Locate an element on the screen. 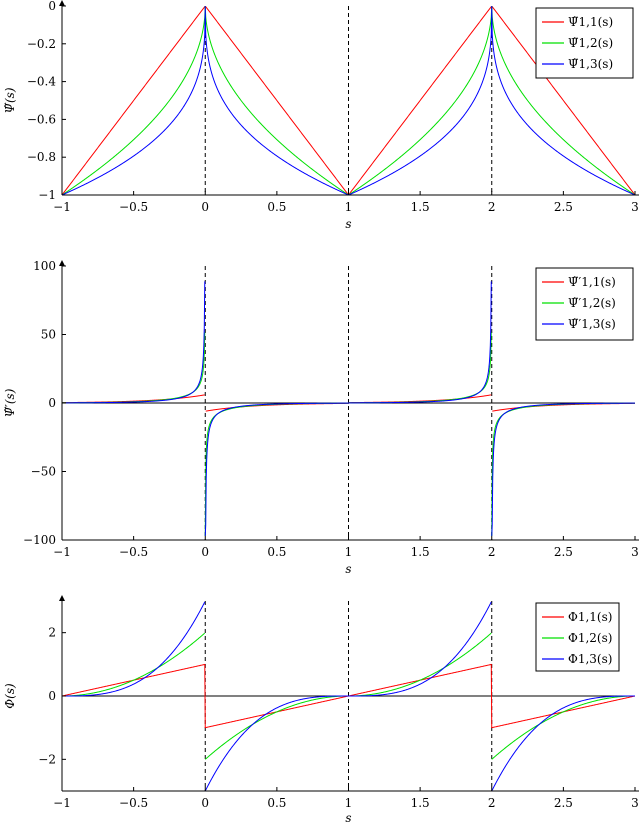 This screenshot has height=826, width=640. y-tick-label: −100 is located at coordinates (39, 540).